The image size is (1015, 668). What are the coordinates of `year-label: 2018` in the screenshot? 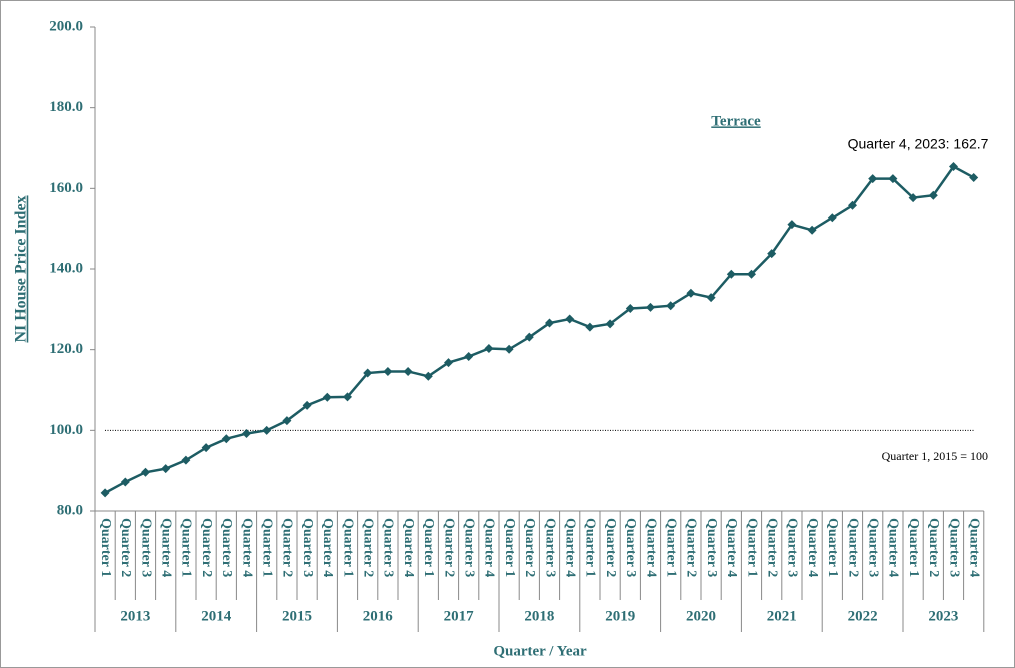 It's located at (539, 616).